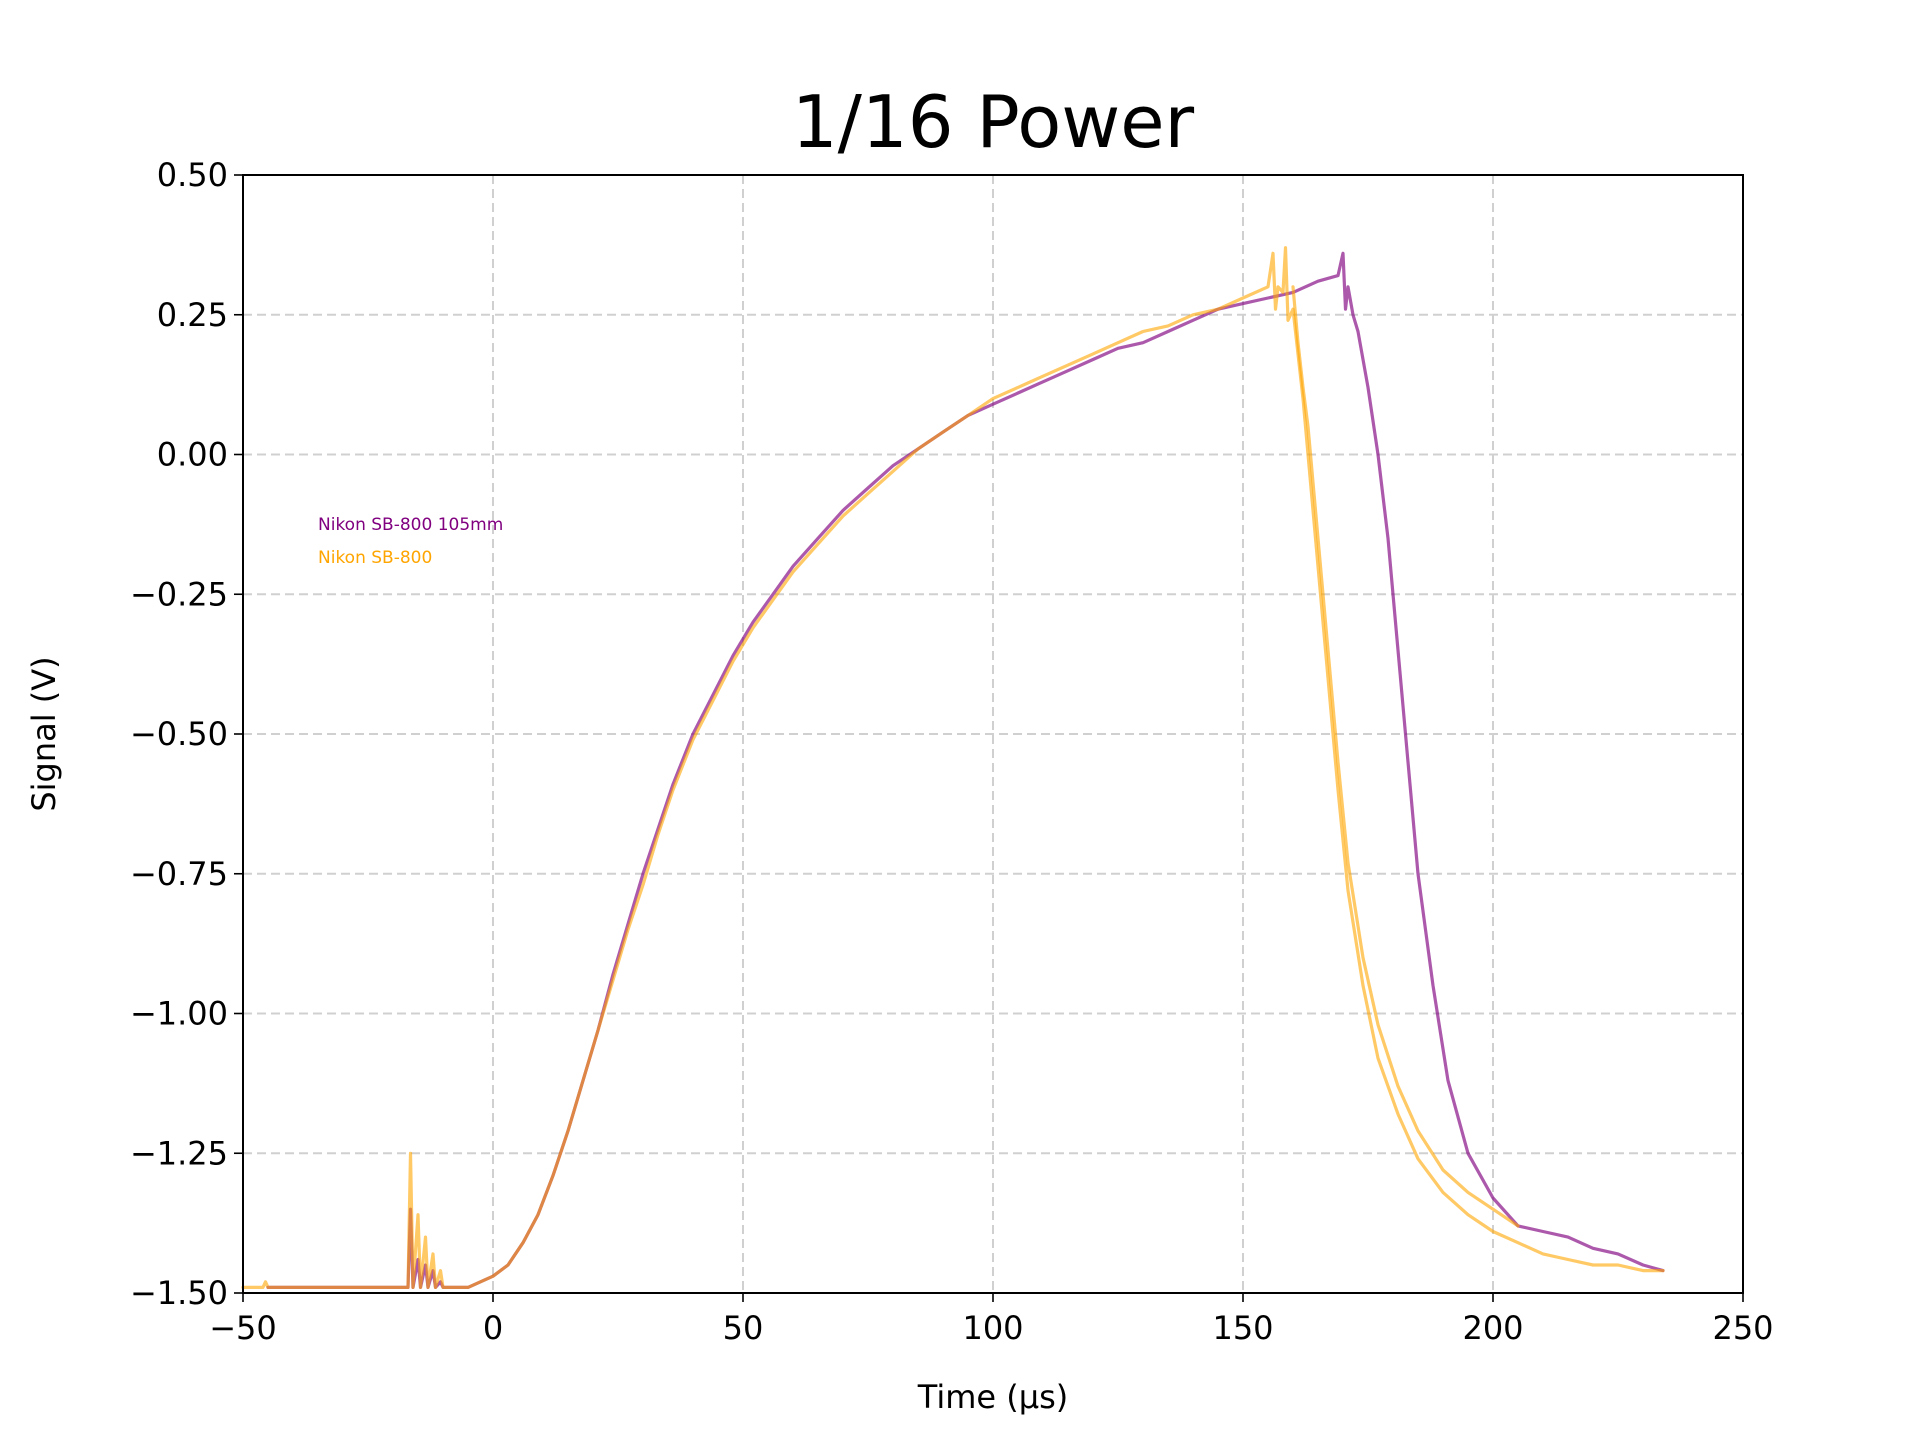  What do you see at coordinates (179, 1153) in the screenshot?
I see `y-tick-label: −1.25` at bounding box center [179, 1153].